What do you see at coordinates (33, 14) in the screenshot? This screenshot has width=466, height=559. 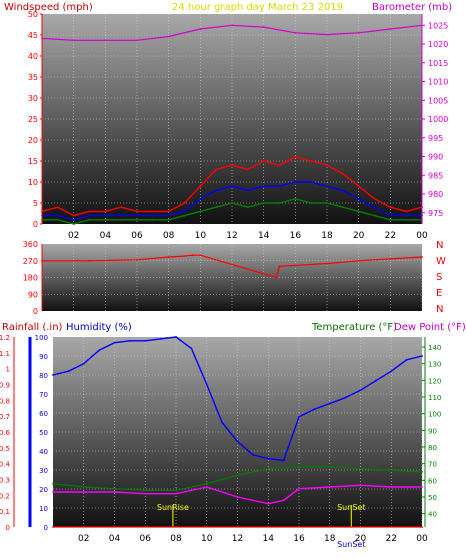 I see `wind-tick-label: 50` at bounding box center [33, 14].